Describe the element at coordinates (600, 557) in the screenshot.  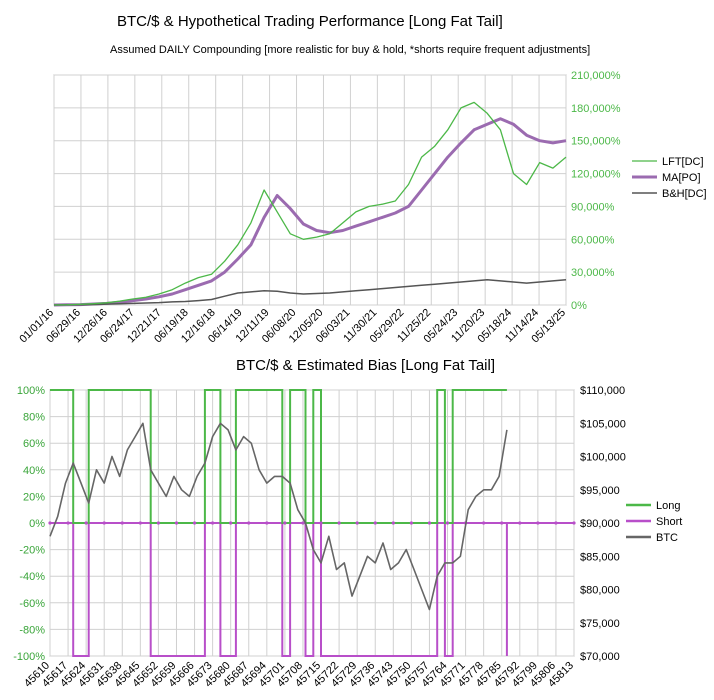
I see `bottom-y-right-tick-label: $85,000` at that location.